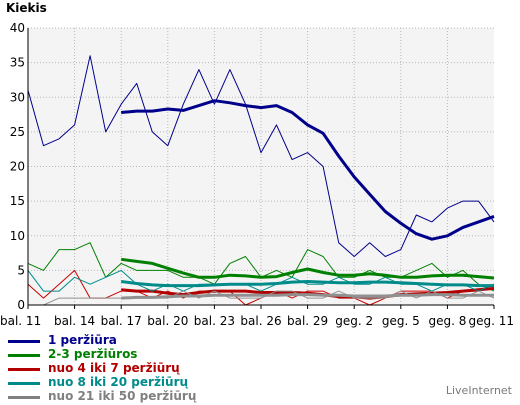  I want to click on x-tick-label: bal. 17, so click(121, 321).